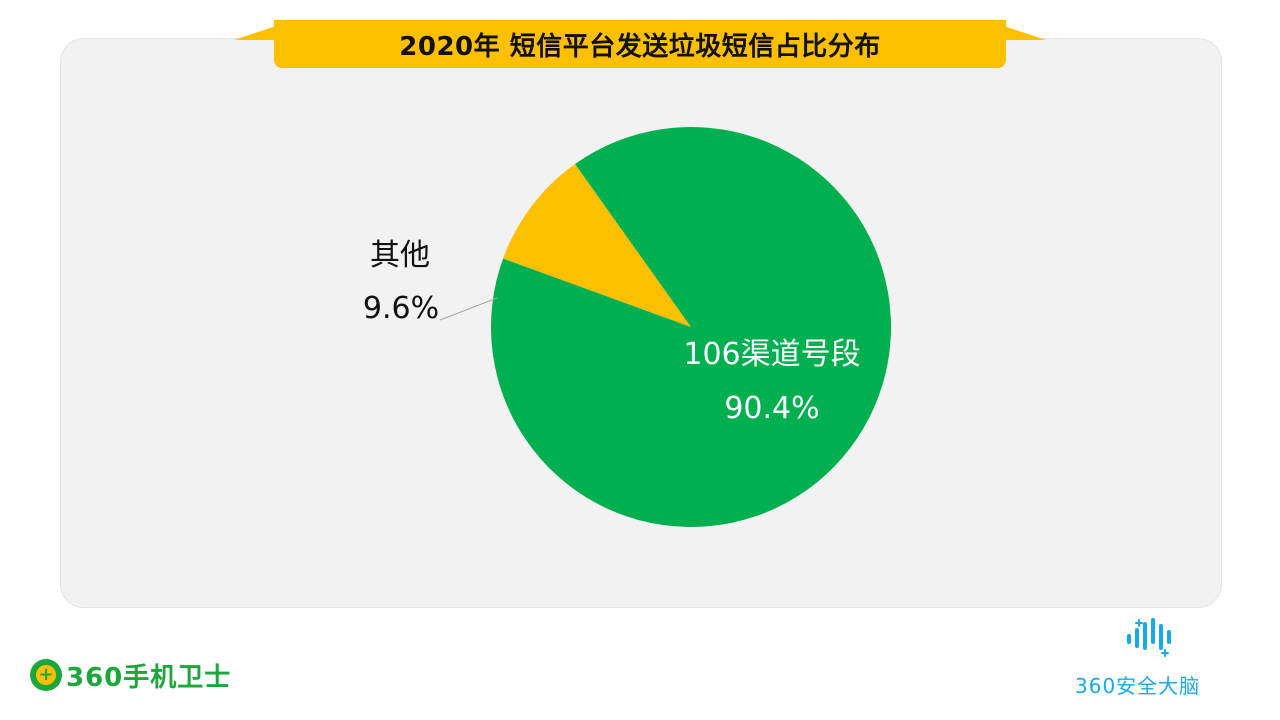 The image size is (1280, 720). Describe the element at coordinates (468, 309) in the screenshot. I see `leader-line-other` at that location.